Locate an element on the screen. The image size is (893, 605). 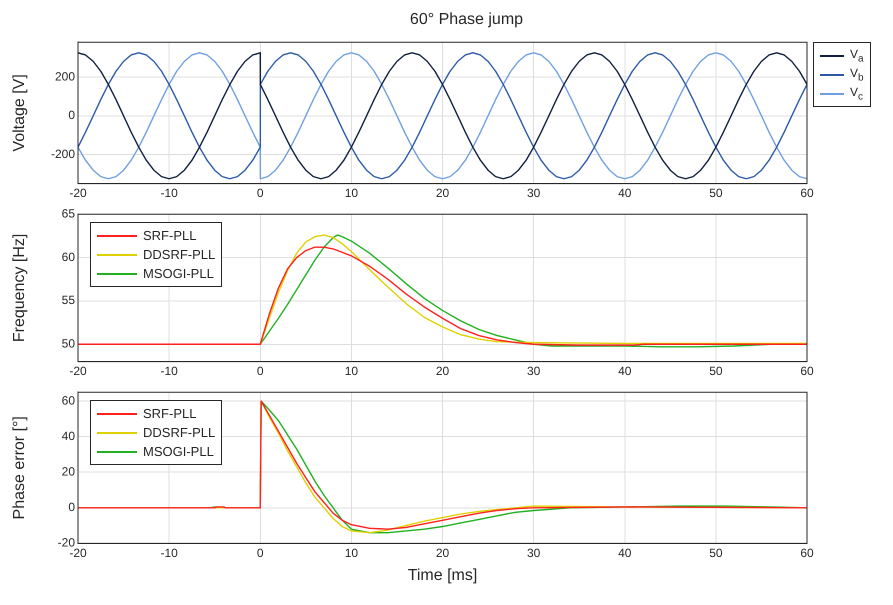
y-tick-label: -20 is located at coordinates (67, 543).